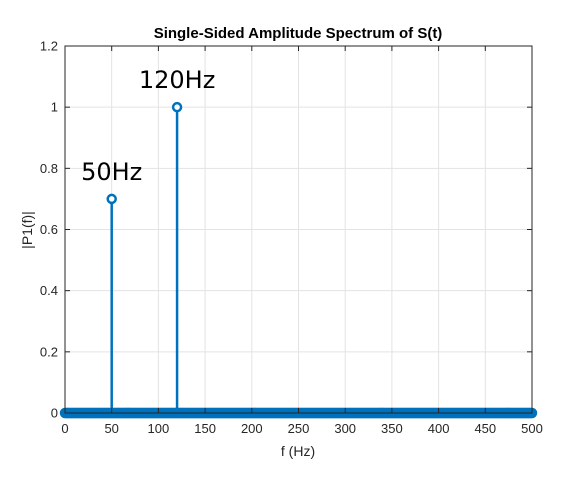  What do you see at coordinates (532, 428) in the screenshot?
I see `x-tick-label: 500` at bounding box center [532, 428].